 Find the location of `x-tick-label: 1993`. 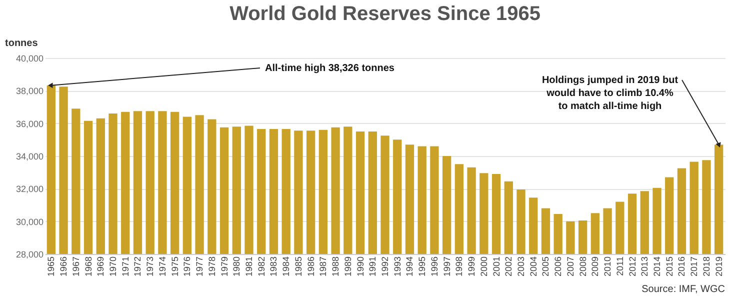

x-tick-label: 1993 is located at coordinates (397, 266).